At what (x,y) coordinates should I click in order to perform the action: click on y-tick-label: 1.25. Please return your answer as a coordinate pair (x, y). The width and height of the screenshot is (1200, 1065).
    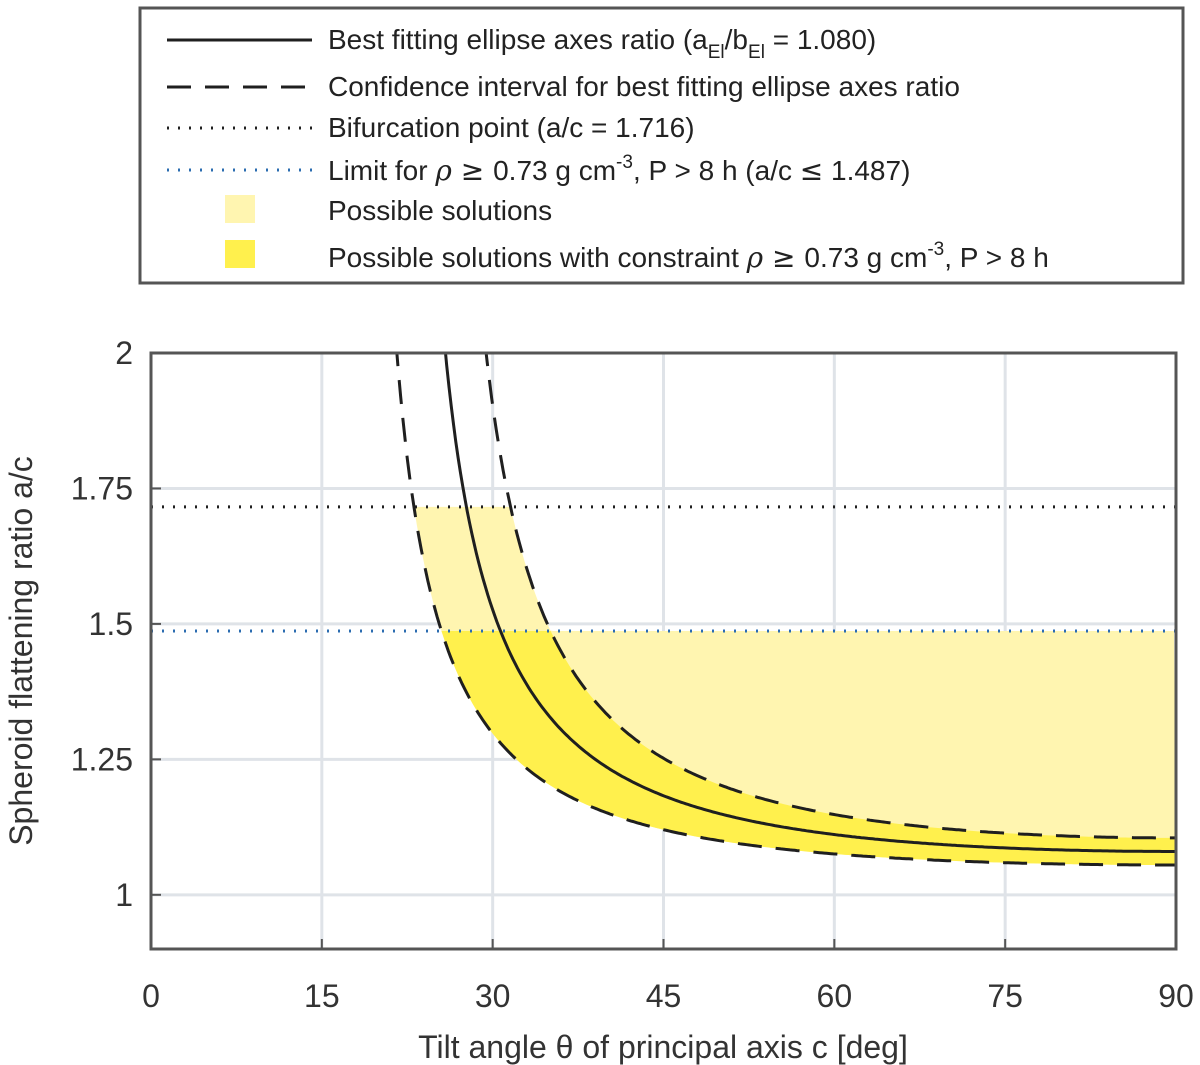
    Looking at the image, I should click on (102, 759).